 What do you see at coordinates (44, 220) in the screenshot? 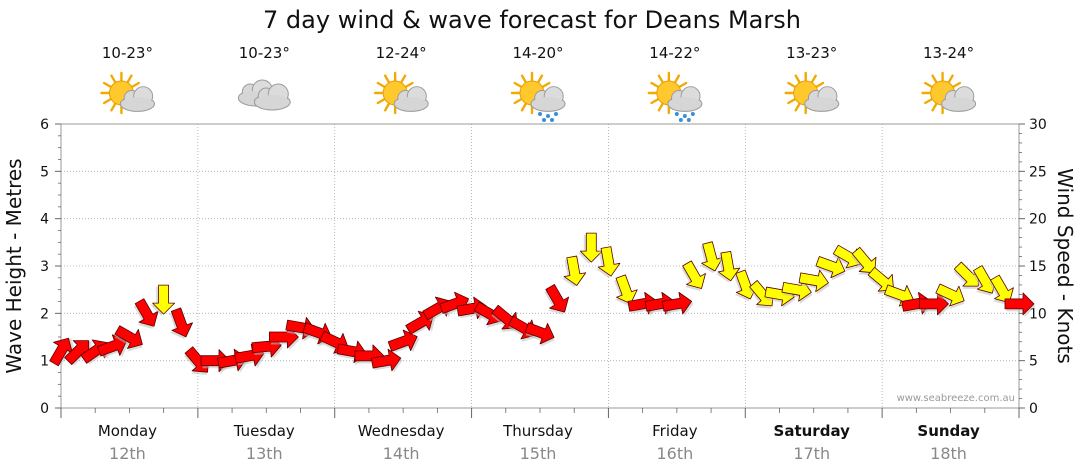
I see `left-tick-label: 4` at bounding box center [44, 220].